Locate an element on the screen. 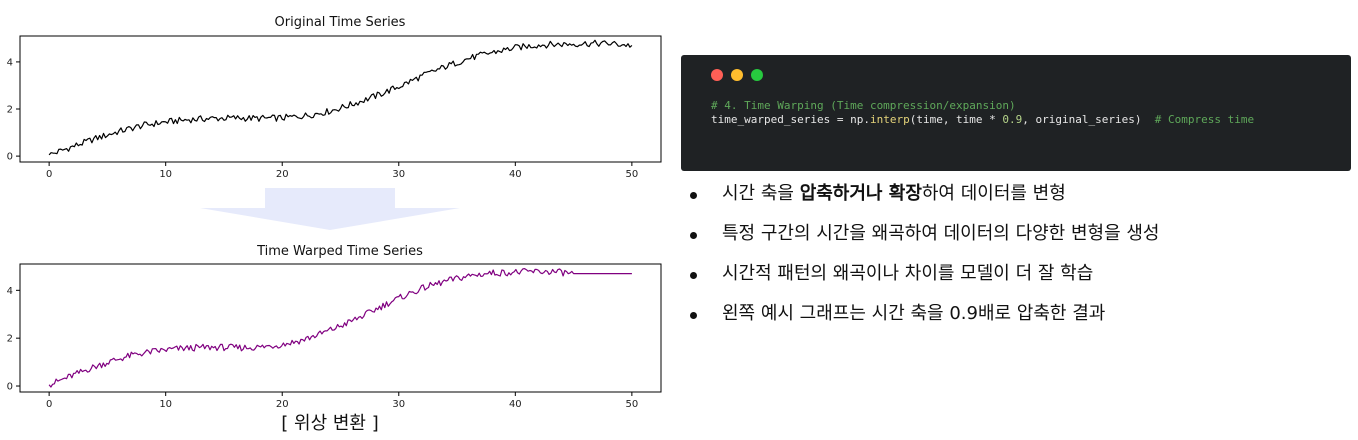 The width and height of the screenshot is (1358, 440). maximize-dot-icon is located at coordinates (757, 75).